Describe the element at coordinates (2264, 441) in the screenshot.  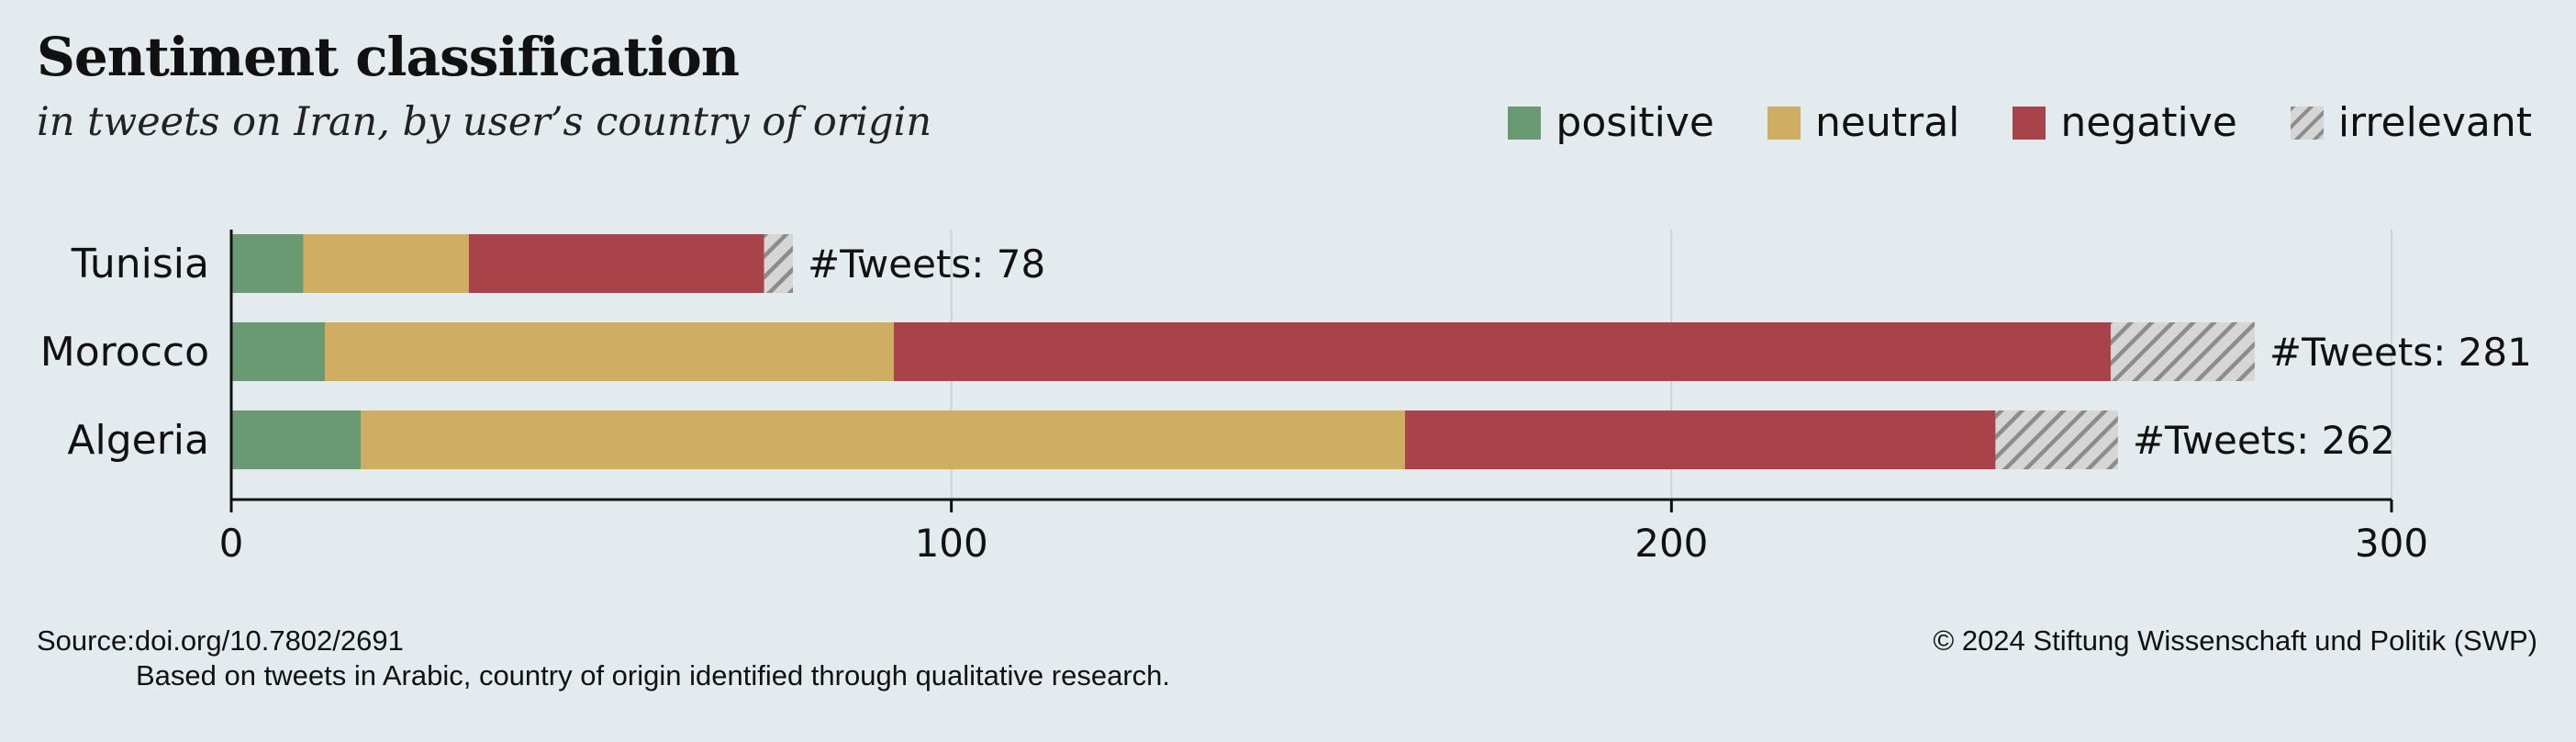
I see `total-label-algeria: #Tweets: 262` at that location.